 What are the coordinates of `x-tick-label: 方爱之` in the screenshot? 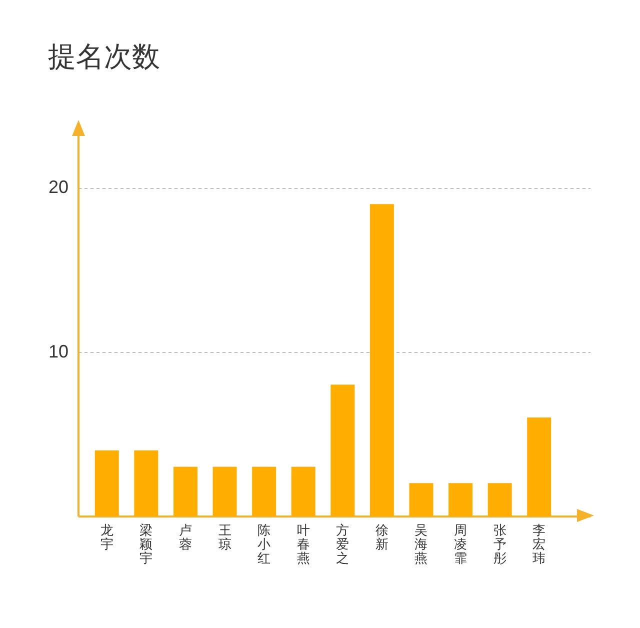 It's located at (343, 544).